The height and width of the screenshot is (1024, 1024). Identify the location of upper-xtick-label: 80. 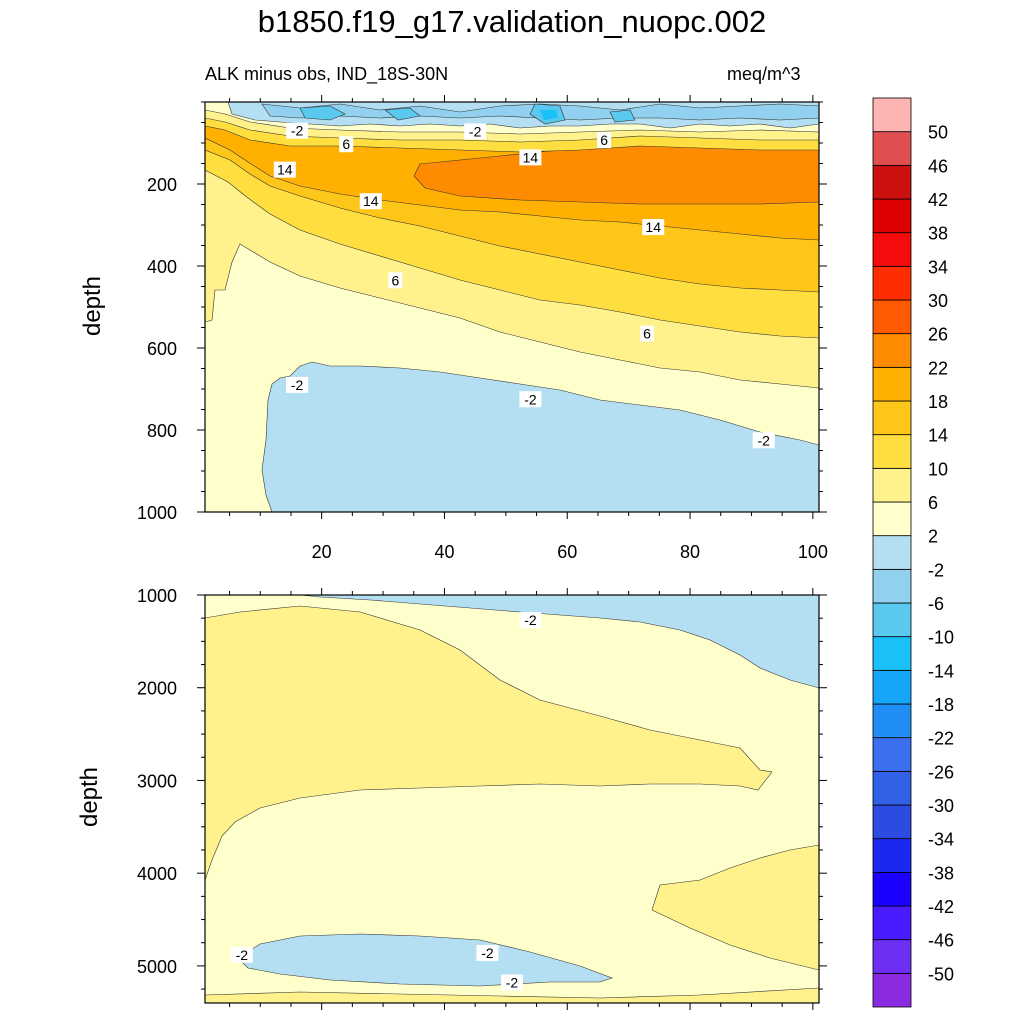
(690, 552).